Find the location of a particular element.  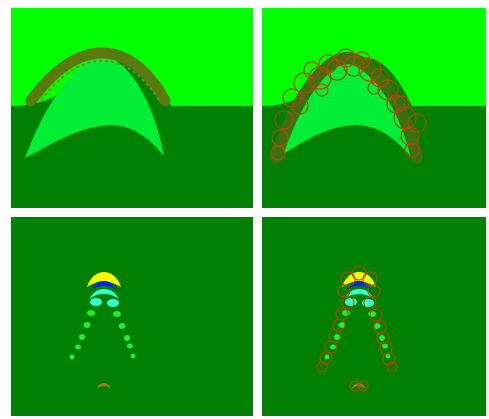

arch-fill is located at coordinates (94, 107).